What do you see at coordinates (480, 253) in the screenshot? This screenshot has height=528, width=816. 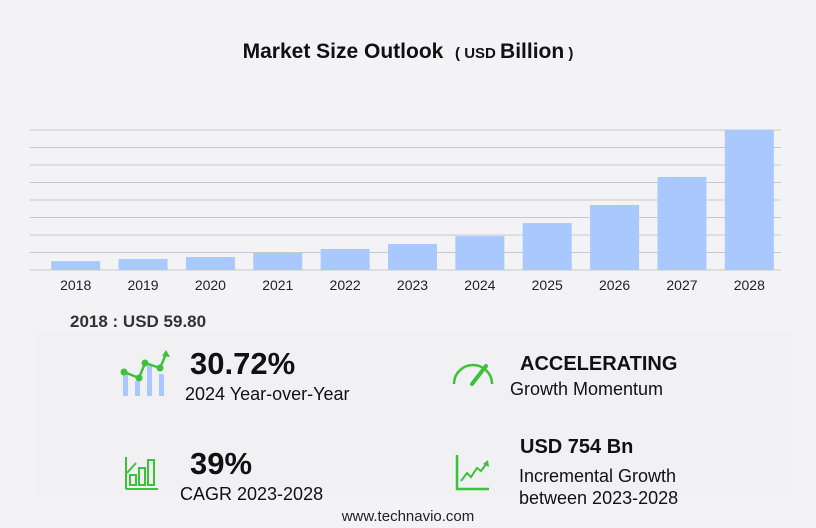 I see `bar-2024` at bounding box center [480, 253].